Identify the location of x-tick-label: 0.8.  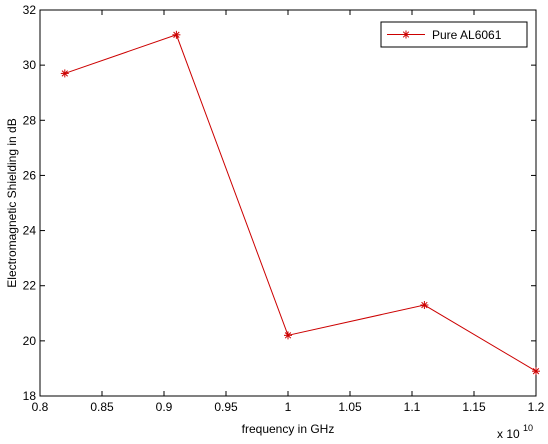
(40, 407).